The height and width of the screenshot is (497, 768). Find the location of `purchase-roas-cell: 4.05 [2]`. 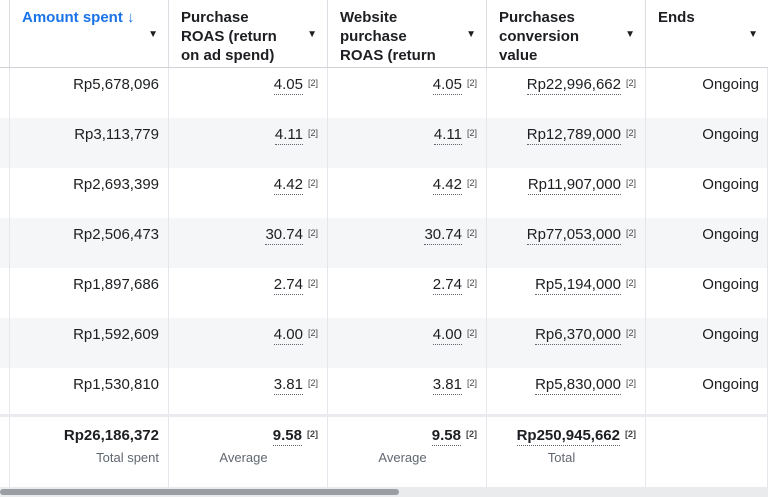

purchase-roas-cell: 4.05 [2] is located at coordinates (248, 93).